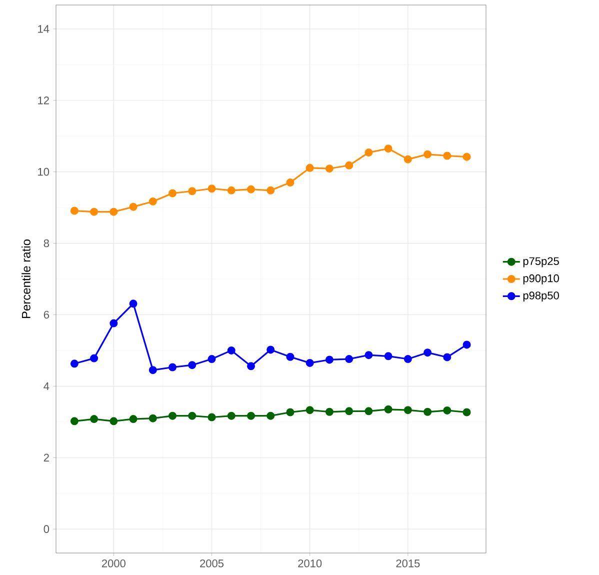 This screenshot has width=599, height=575. Describe the element at coordinates (408, 564) in the screenshot. I see `x-tick-label: 2015` at that location.